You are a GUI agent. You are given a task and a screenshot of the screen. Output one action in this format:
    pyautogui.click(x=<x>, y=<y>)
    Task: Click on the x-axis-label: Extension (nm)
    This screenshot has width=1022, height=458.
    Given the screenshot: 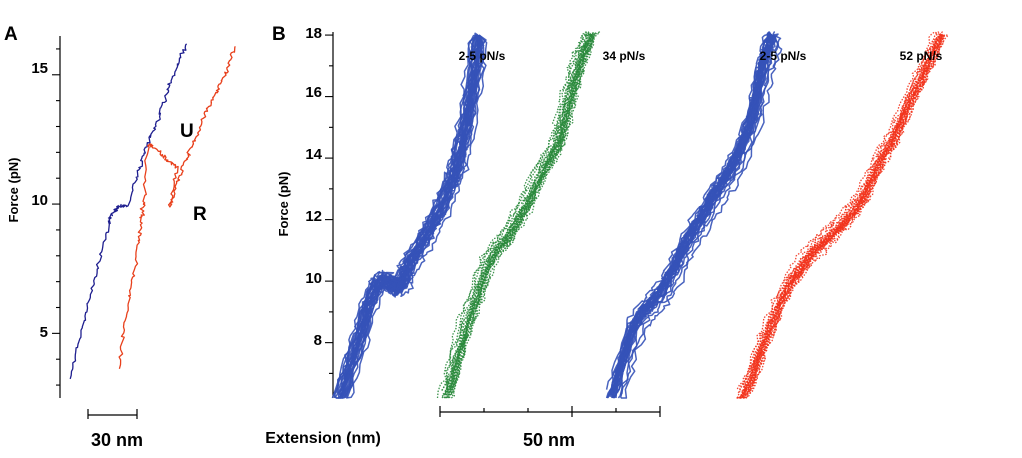 What is the action you would take?
    pyautogui.click(x=323, y=438)
    